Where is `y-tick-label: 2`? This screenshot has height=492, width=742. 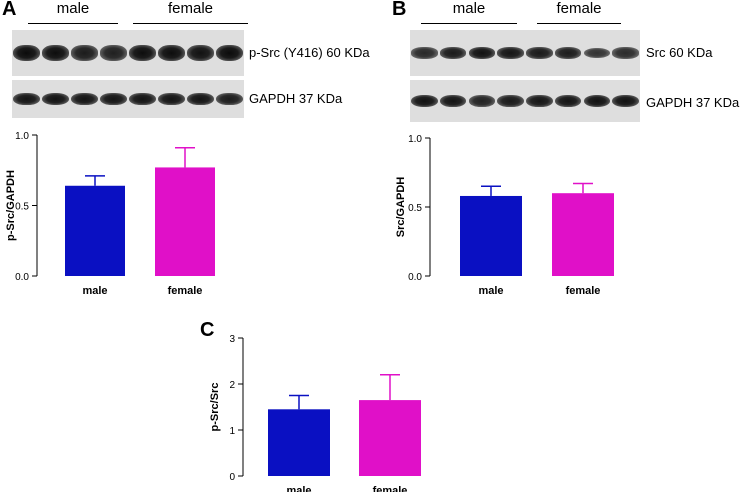 y-tick-label: 2 is located at coordinates (232, 385).